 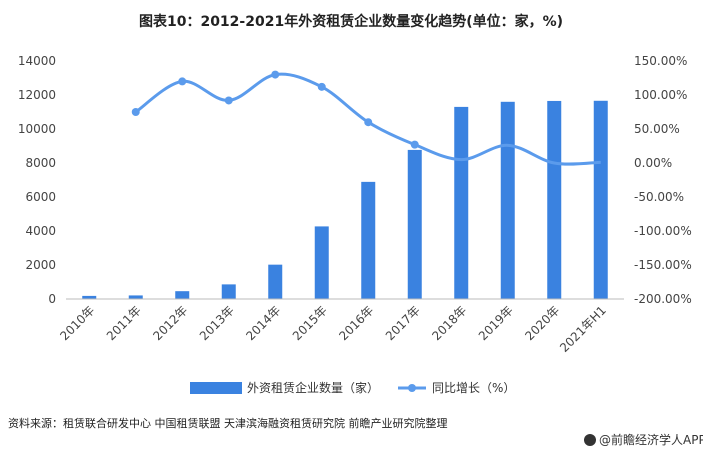 I want to click on y-right-tick-label: 100.00%, so click(x=660, y=95).